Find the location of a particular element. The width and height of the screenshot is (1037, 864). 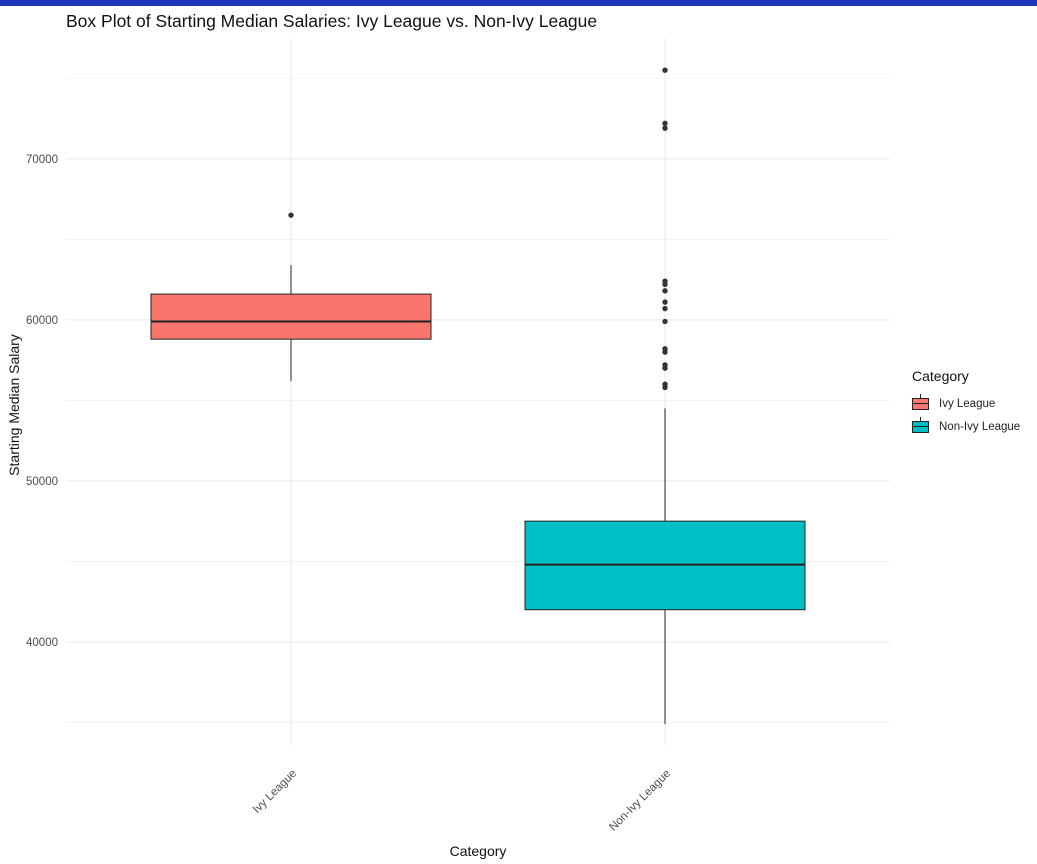

box-iqr is located at coordinates (291, 316).